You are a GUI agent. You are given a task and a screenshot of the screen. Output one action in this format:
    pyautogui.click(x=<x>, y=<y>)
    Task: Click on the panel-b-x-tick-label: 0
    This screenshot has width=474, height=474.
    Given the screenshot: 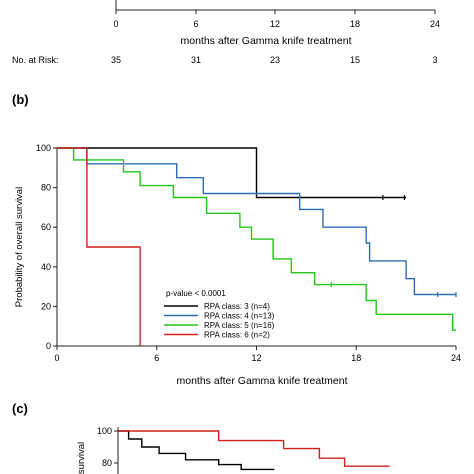 What is the action you would take?
    pyautogui.click(x=56, y=358)
    